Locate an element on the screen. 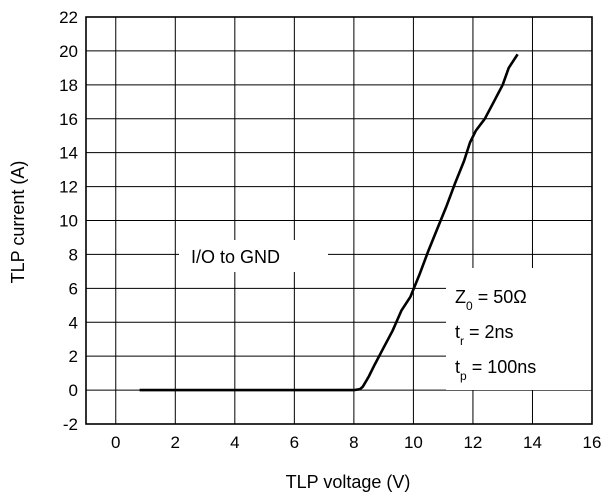 The image size is (604, 498). x-tick-label: 8 is located at coordinates (353, 442).